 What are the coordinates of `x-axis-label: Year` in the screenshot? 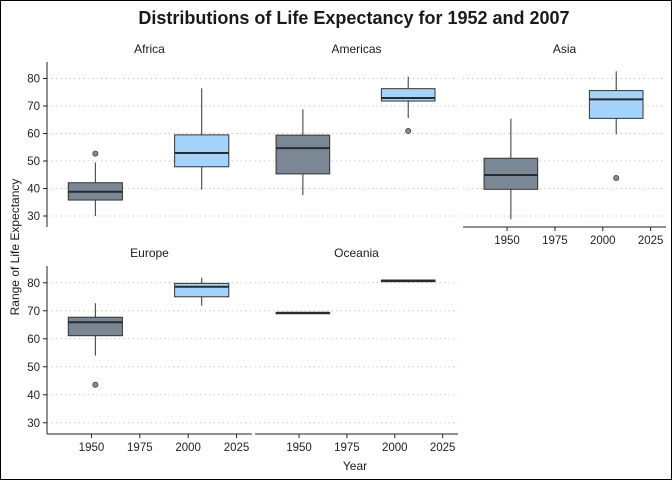 It's located at (355, 466).